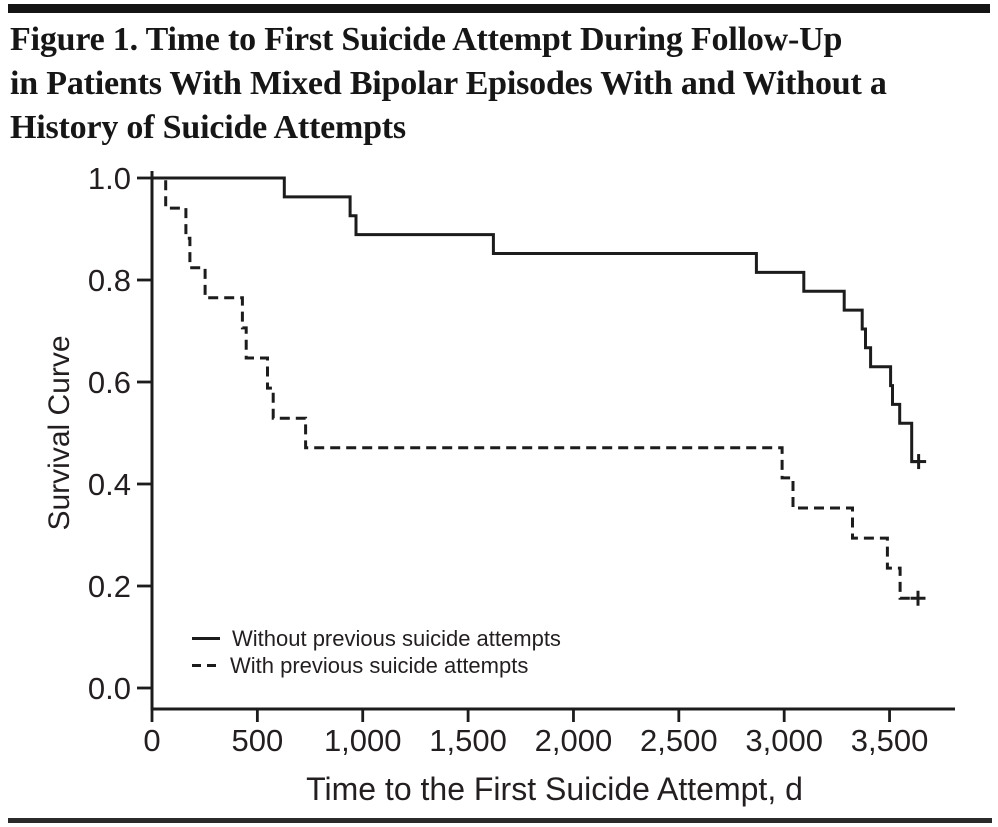  What do you see at coordinates (109, 280) in the screenshot?
I see `y-tick-label: 0.8` at bounding box center [109, 280].